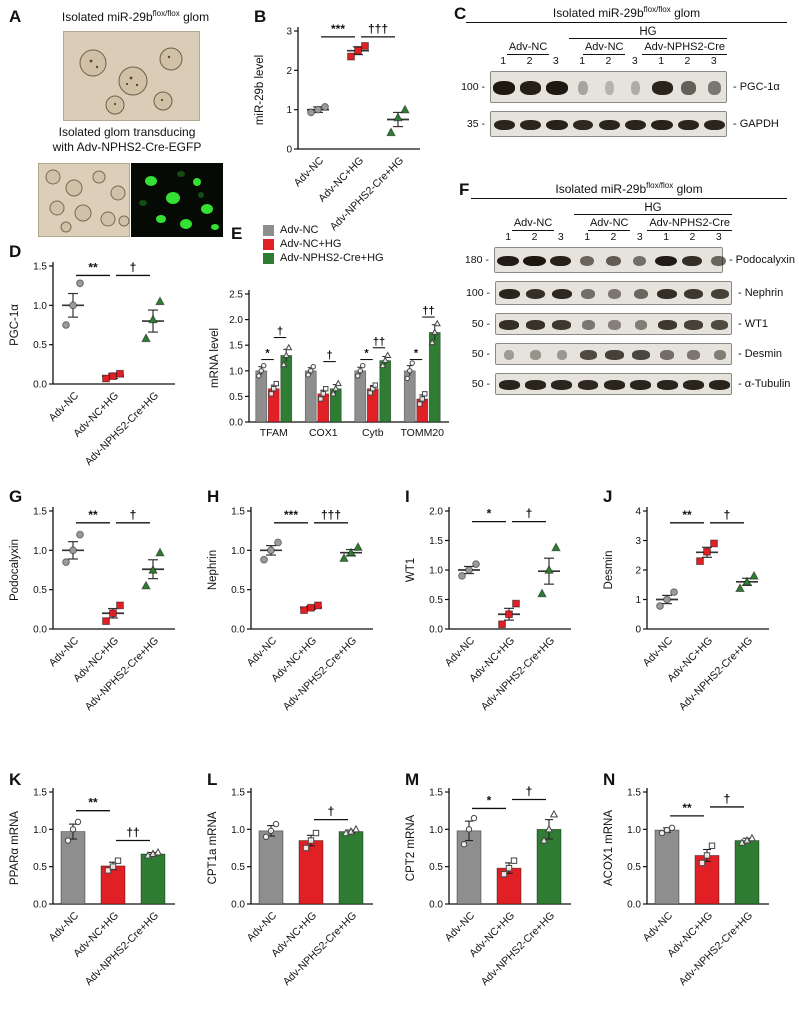 Image resolution: width=799 pixels, height=1011 pixels. I want to click on y-tick-label: 1, so click(289, 110).